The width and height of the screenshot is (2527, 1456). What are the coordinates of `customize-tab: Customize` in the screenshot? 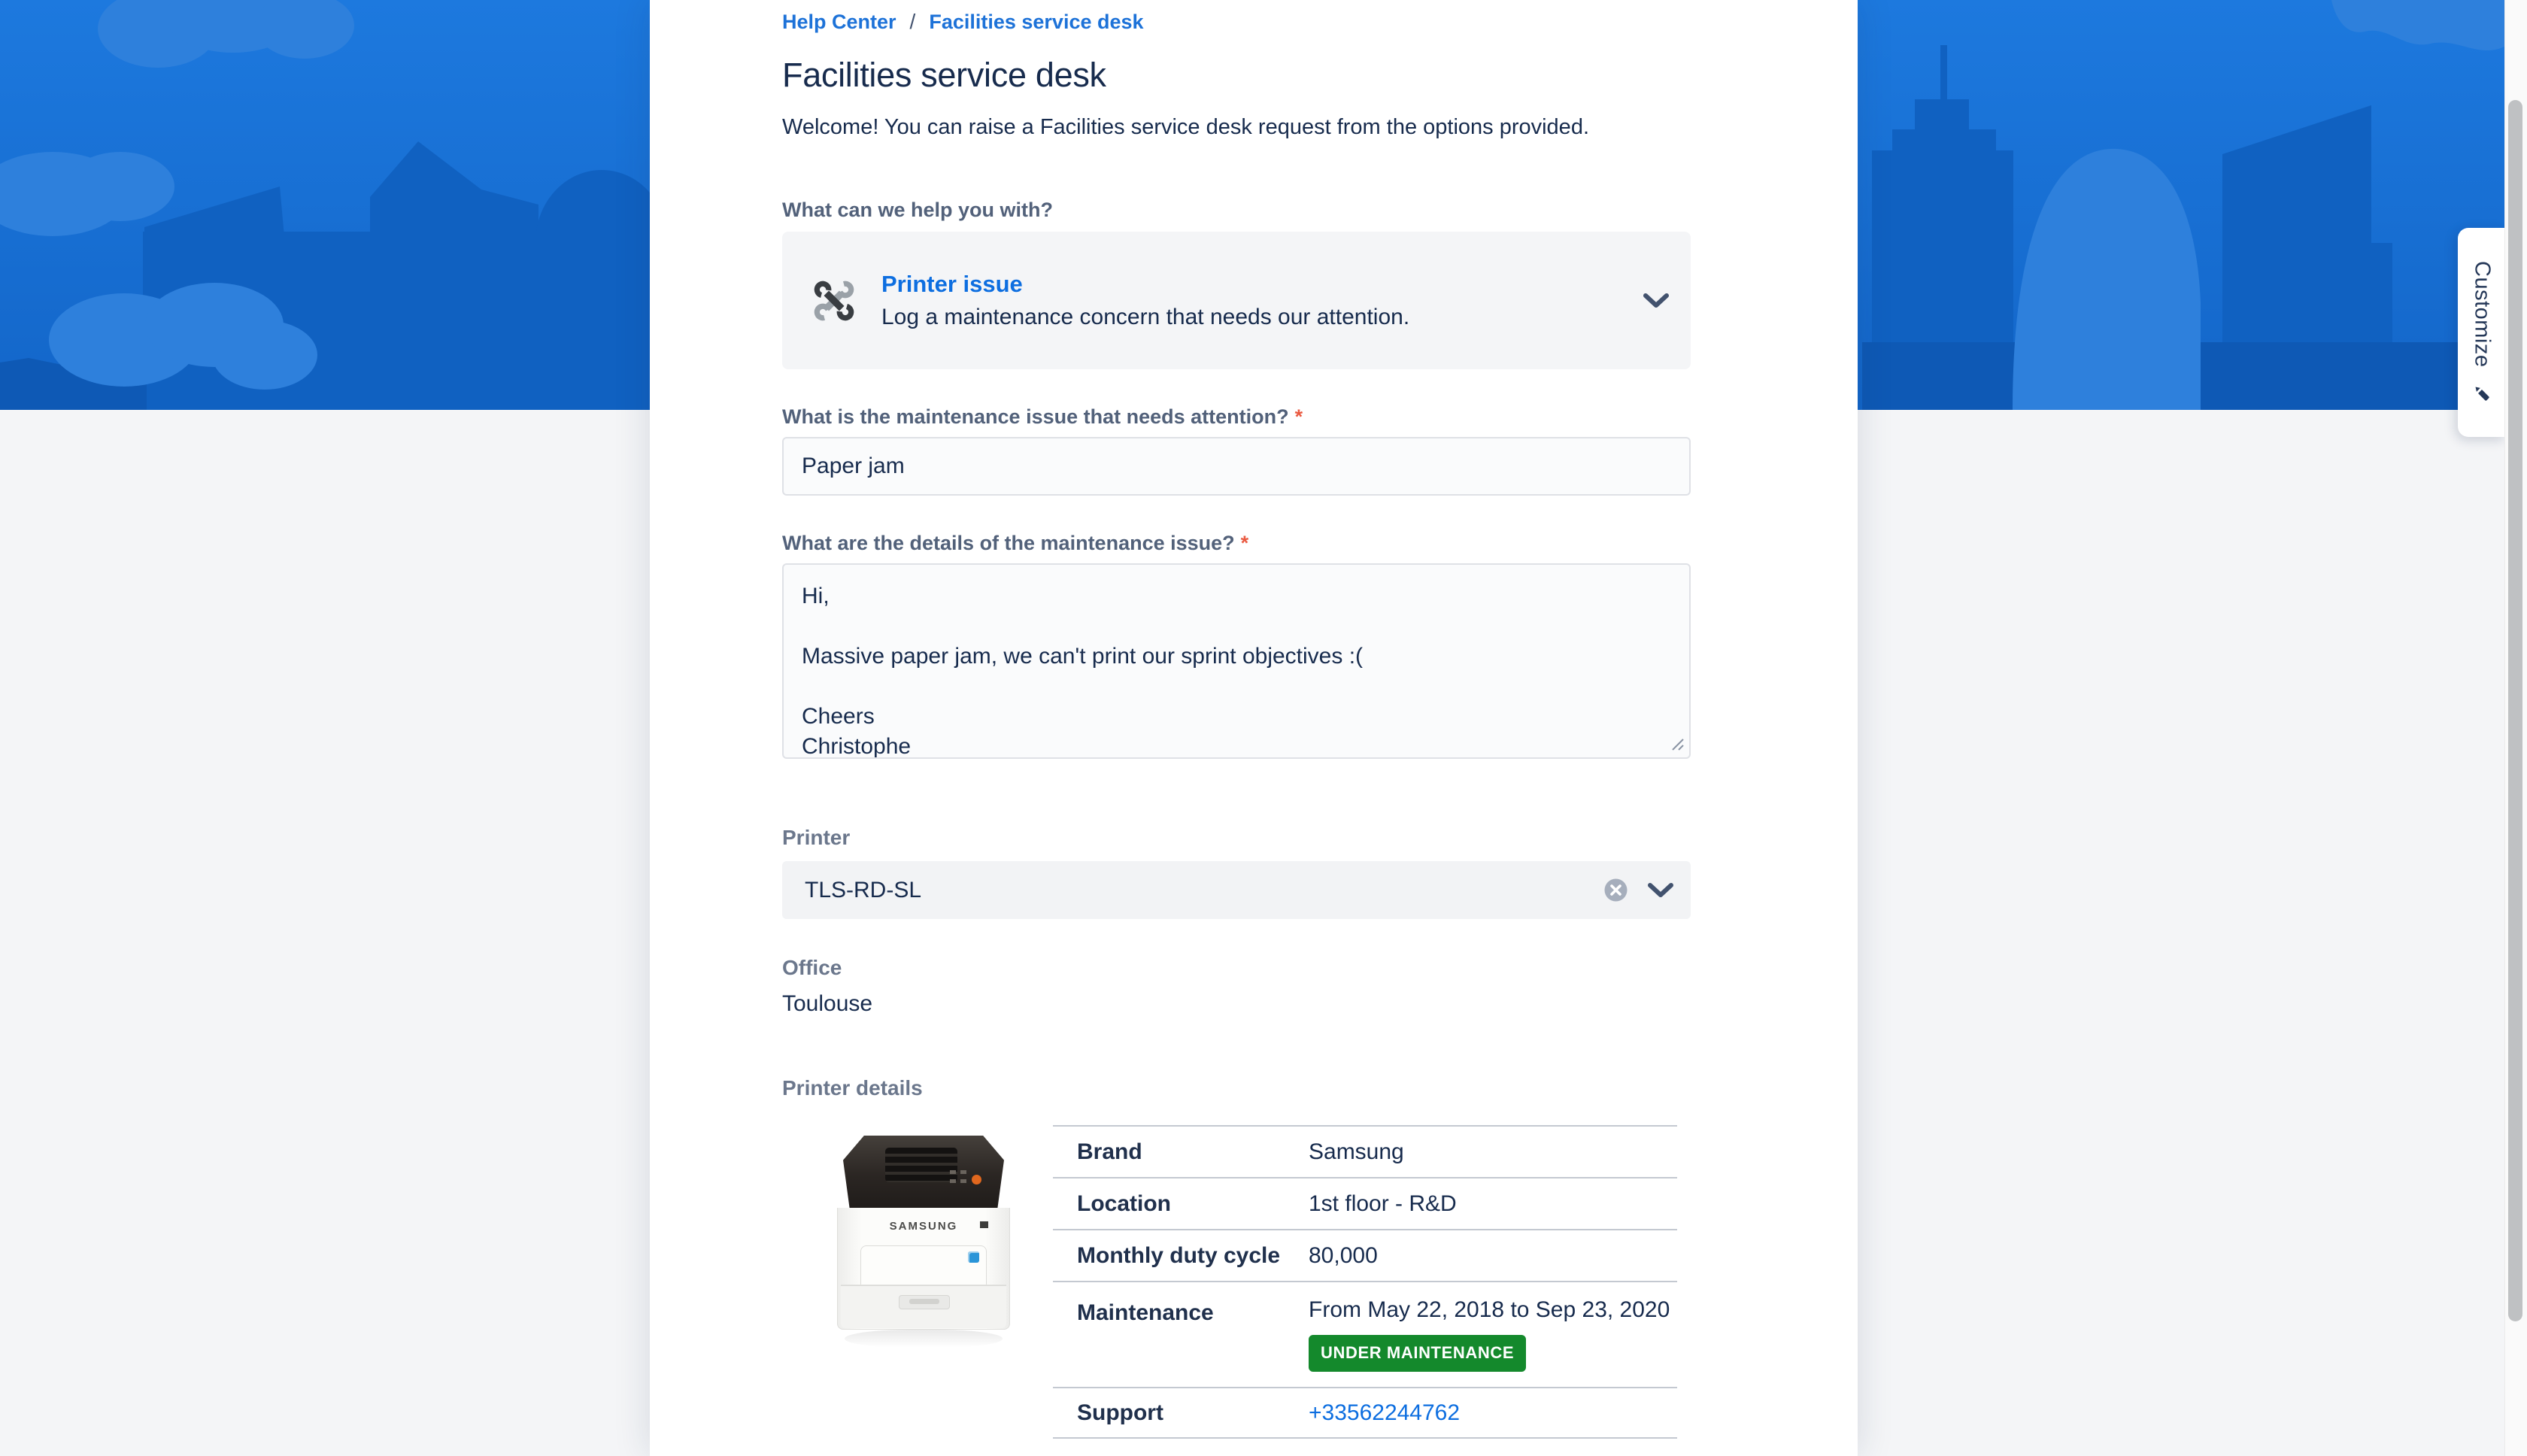 It's located at (2481, 332).